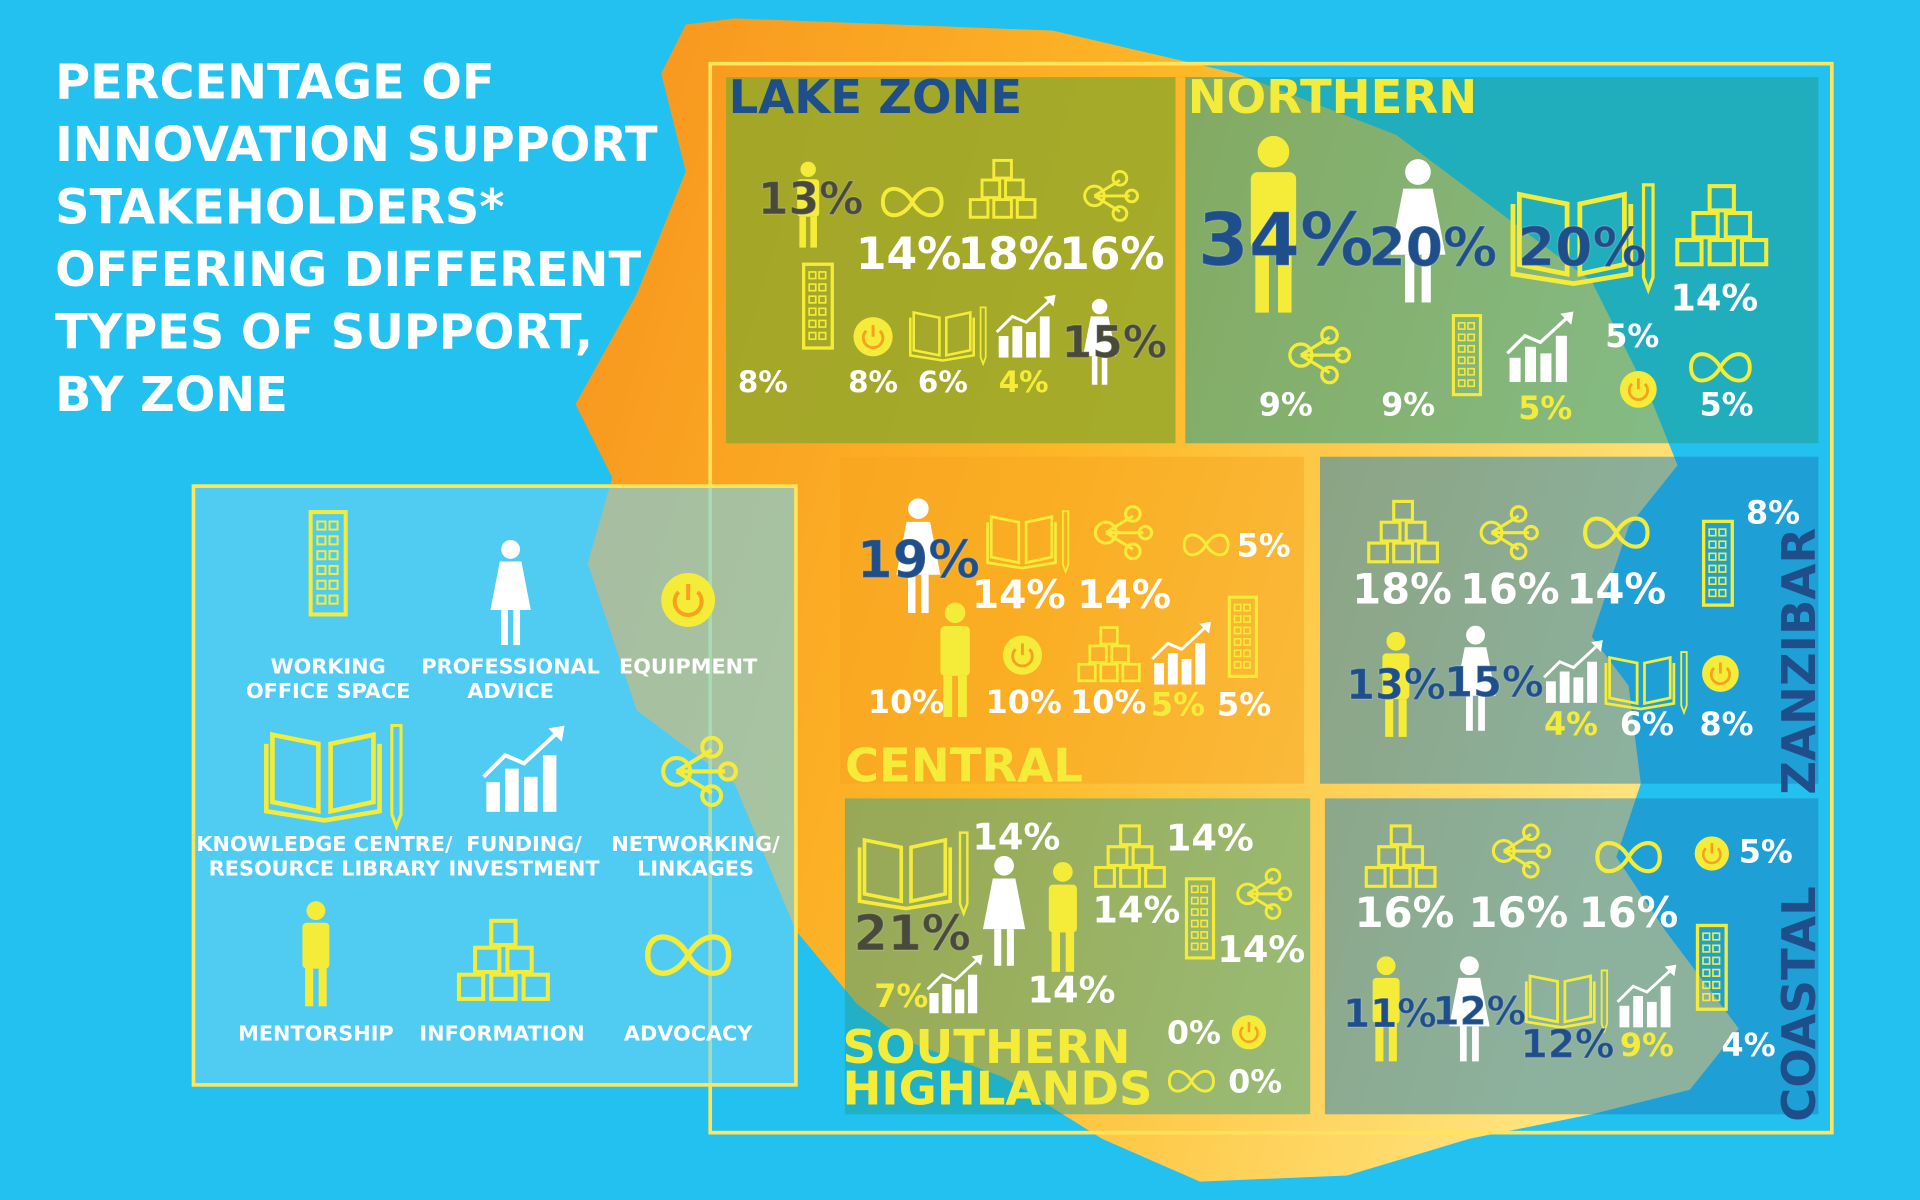 The width and height of the screenshot is (1920, 1200). I want to click on zone-value: 16%, so click(1629, 912).